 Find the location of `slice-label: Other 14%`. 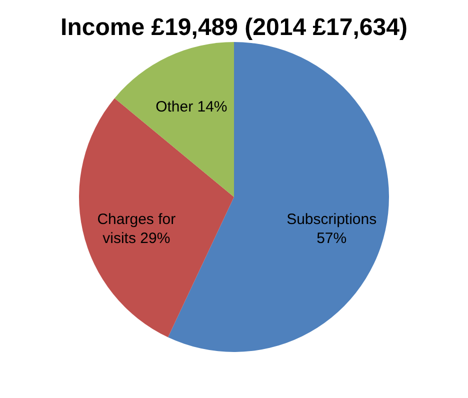

slice-label: Other 14% is located at coordinates (192, 107).